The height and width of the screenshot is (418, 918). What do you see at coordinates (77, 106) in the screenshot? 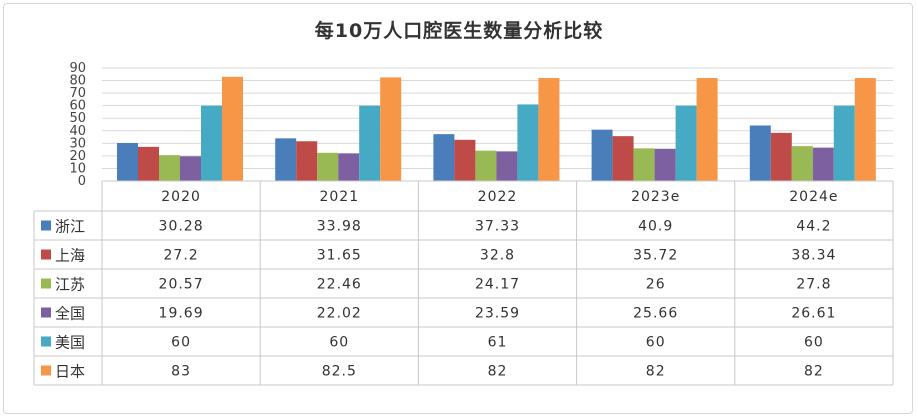
I see `y-tick-label-6: 60` at bounding box center [77, 106].